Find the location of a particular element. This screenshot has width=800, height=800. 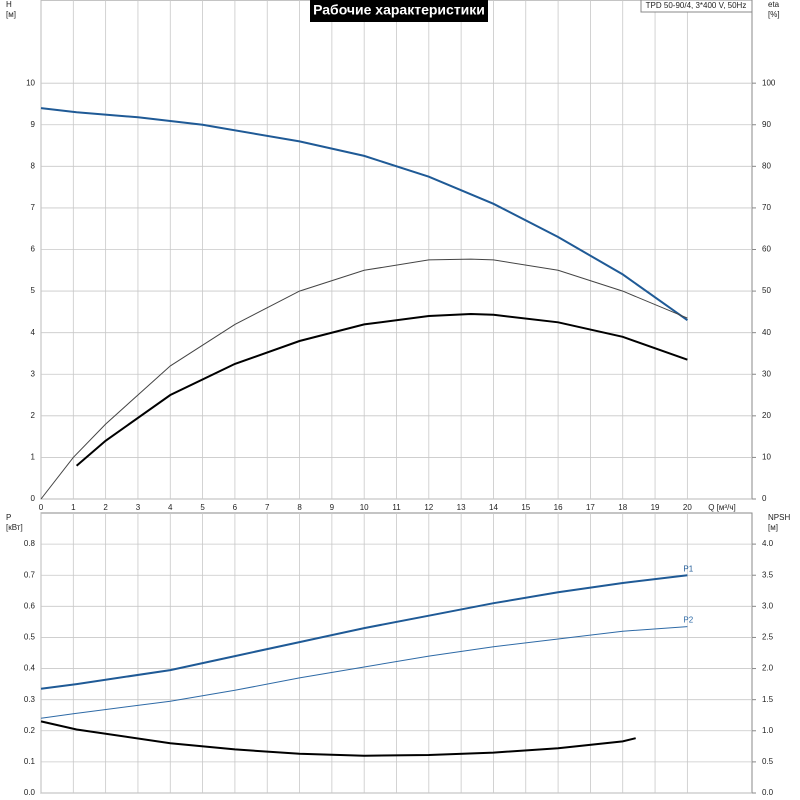

x-tick-label: 6 is located at coordinates (235, 507).